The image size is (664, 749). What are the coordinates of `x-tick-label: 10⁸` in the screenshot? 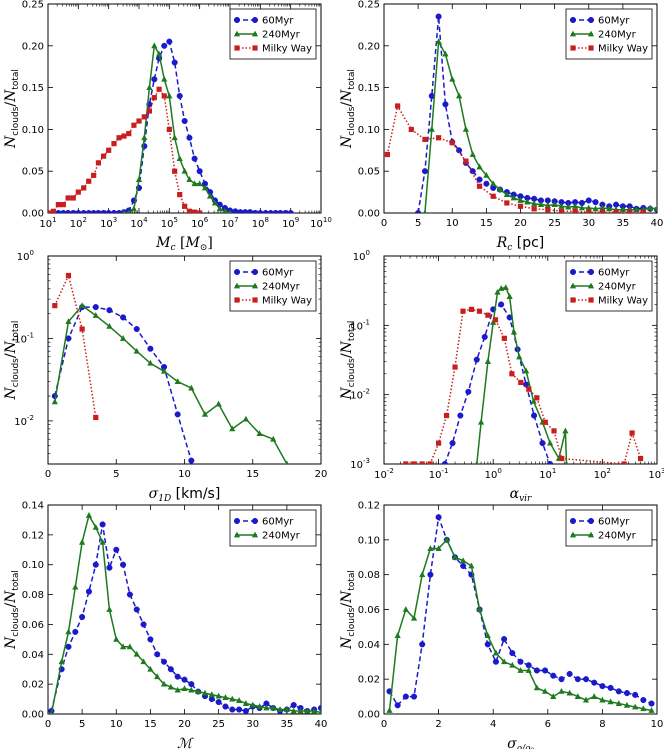 It's located at (260, 223).